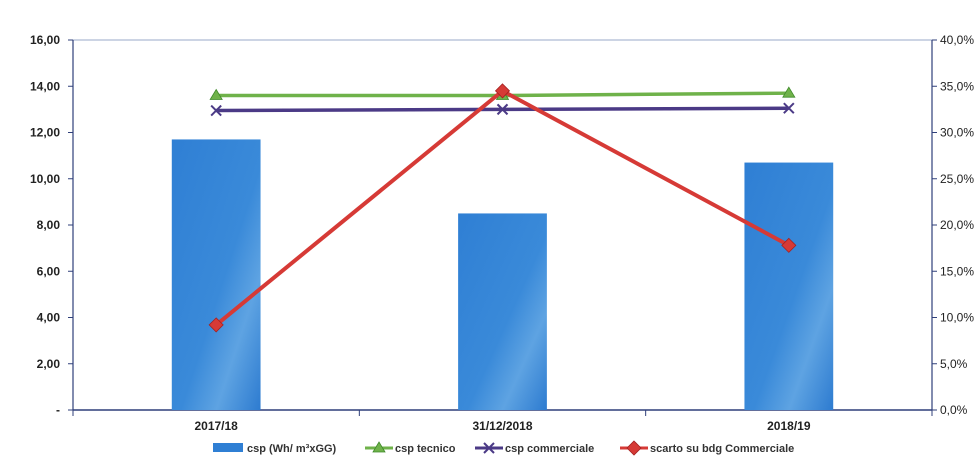 Image resolution: width=977 pixels, height=466 pixels. Describe the element at coordinates (957, 179) in the screenshot. I see `y-right-tick-label: 25,0%` at that location.